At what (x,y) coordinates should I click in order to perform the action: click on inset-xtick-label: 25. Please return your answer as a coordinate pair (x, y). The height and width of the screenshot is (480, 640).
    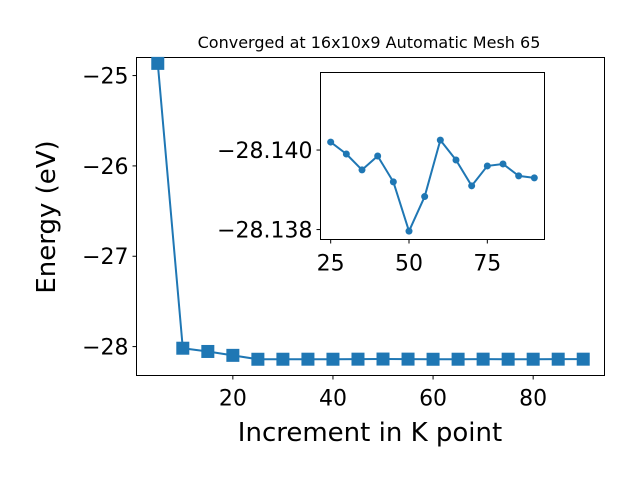
    Looking at the image, I should click on (331, 264).